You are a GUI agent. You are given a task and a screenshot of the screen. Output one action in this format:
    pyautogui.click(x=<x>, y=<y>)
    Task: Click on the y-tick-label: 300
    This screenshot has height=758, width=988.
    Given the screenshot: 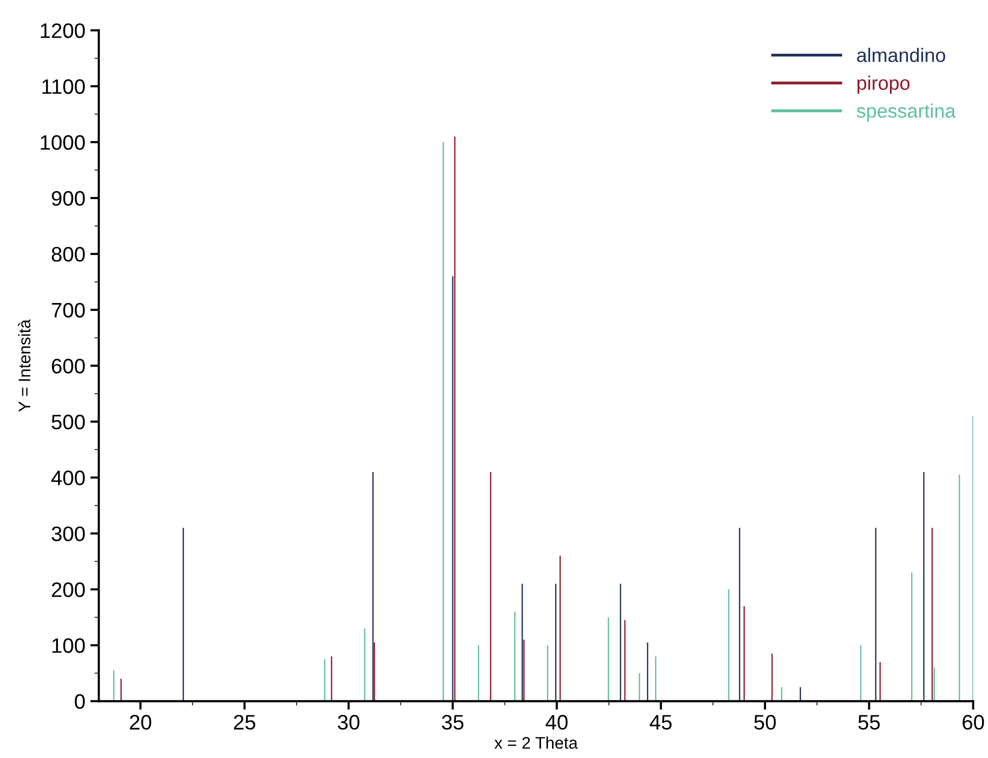 What is the action you would take?
    pyautogui.click(x=68, y=534)
    